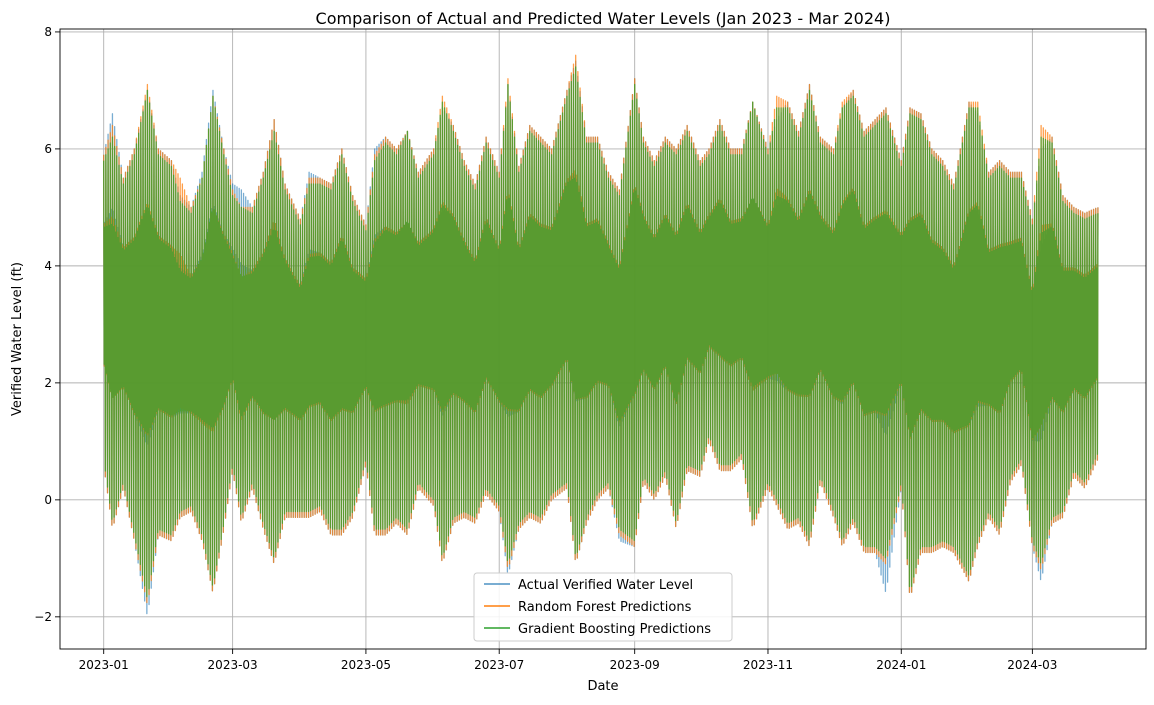 Image resolution: width=1154 pixels, height=705 pixels. Describe the element at coordinates (1032, 665) in the screenshot. I see `x-tick-label: 2024-03` at that location.